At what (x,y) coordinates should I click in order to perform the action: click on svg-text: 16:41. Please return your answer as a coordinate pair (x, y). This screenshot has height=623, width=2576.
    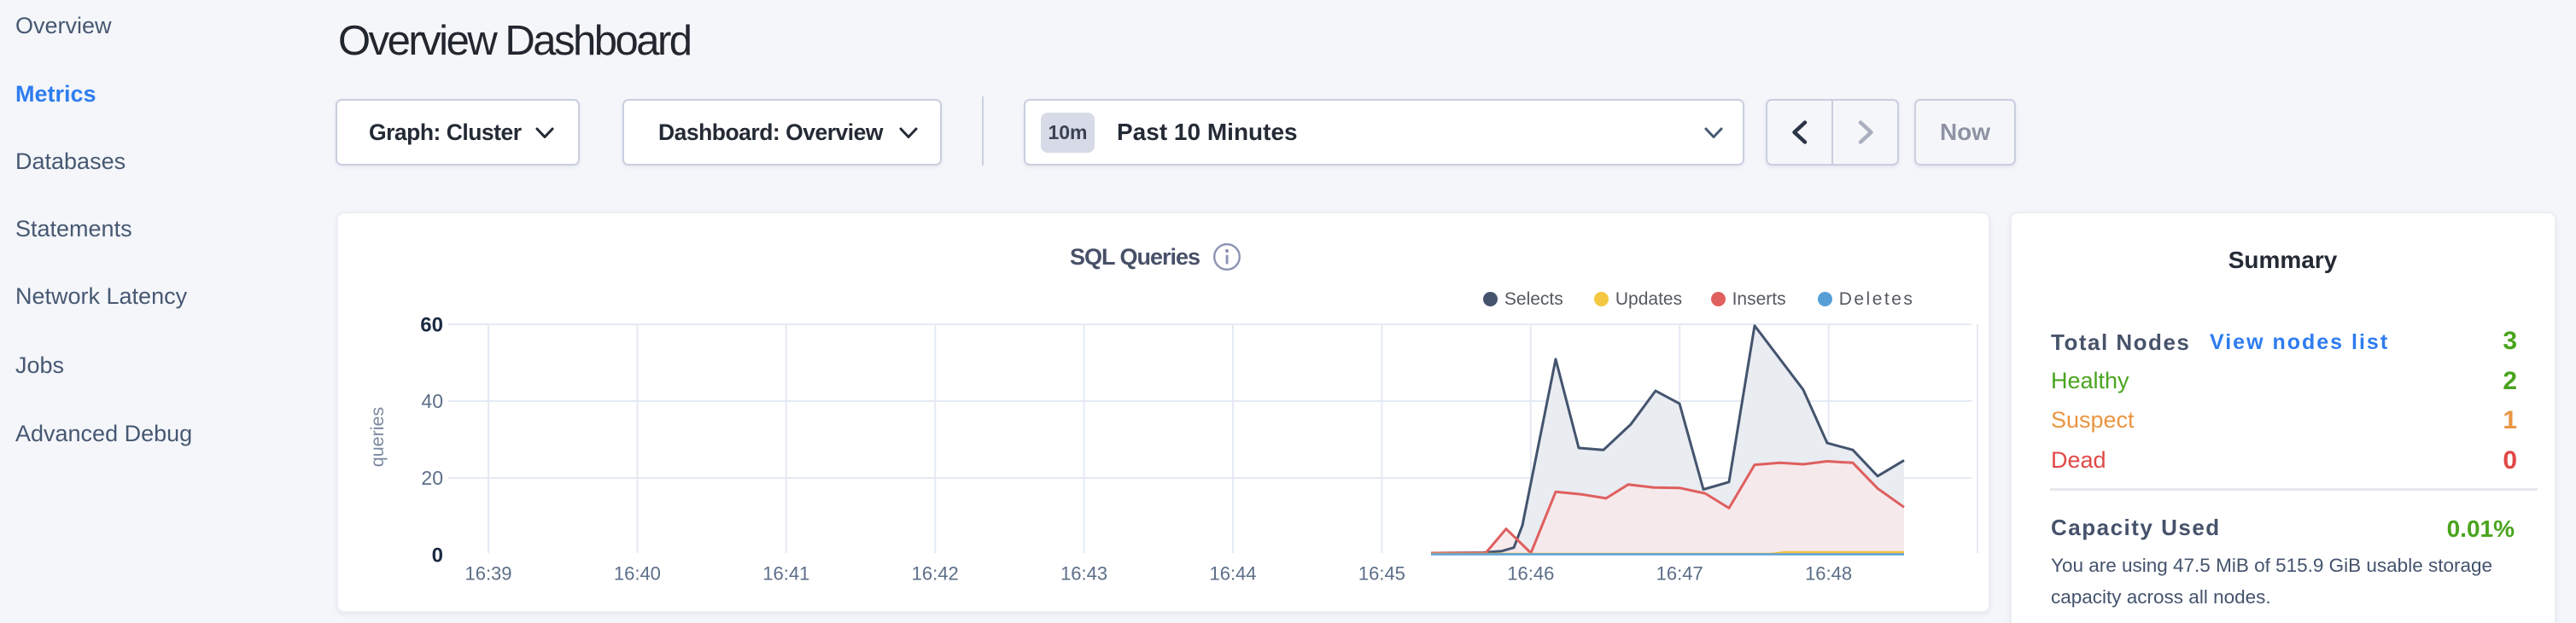
    Looking at the image, I should click on (785, 574).